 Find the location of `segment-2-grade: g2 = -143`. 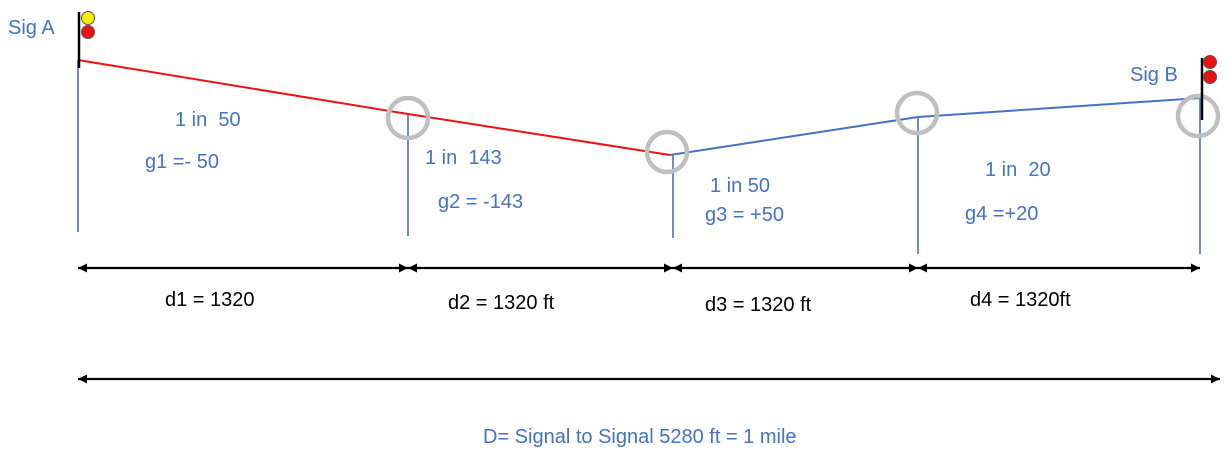

segment-2-grade: g2 = -143 is located at coordinates (480, 202).